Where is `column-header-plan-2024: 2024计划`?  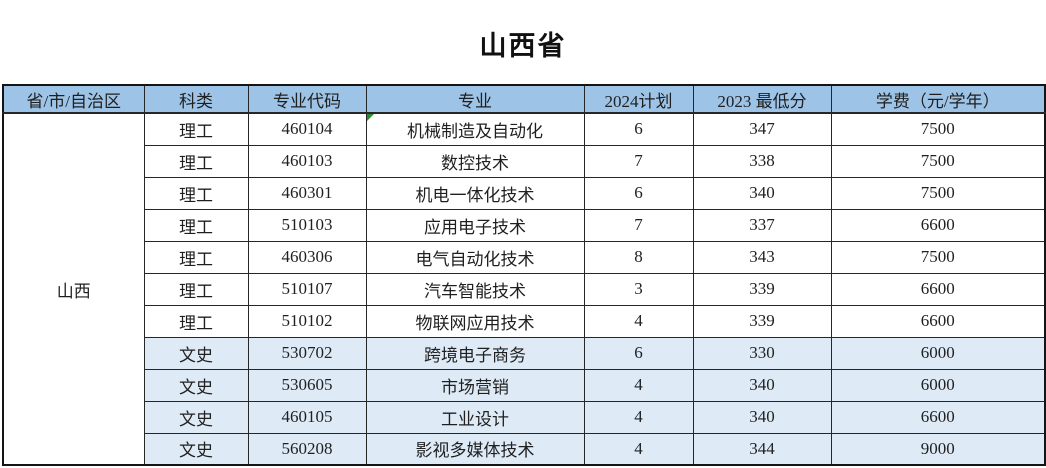
column-header-plan-2024: 2024计划 is located at coordinates (638, 99).